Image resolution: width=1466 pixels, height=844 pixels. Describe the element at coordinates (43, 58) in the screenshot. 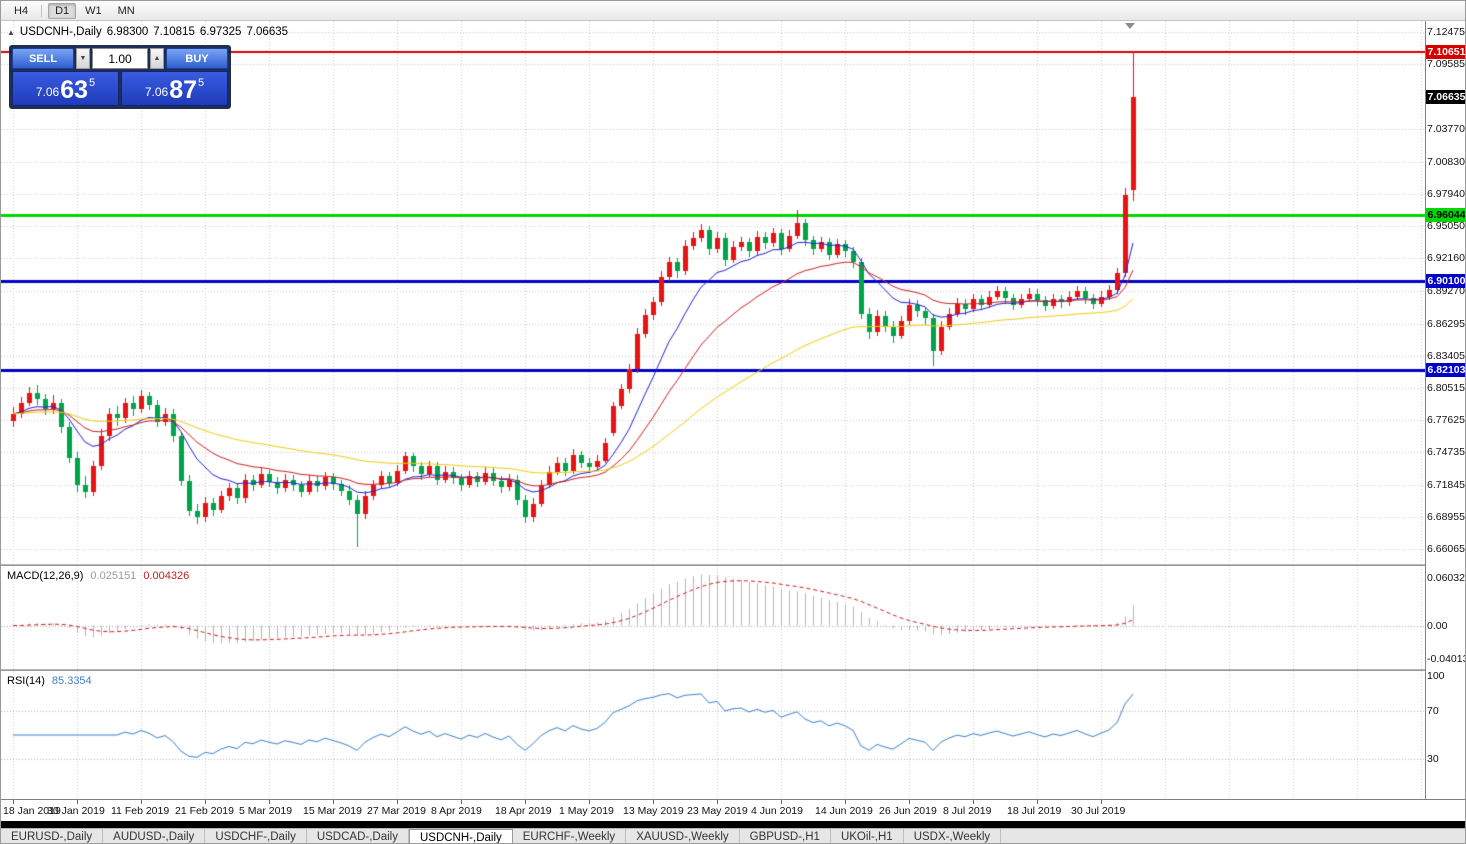

I see `sell-button: SELL` at that location.